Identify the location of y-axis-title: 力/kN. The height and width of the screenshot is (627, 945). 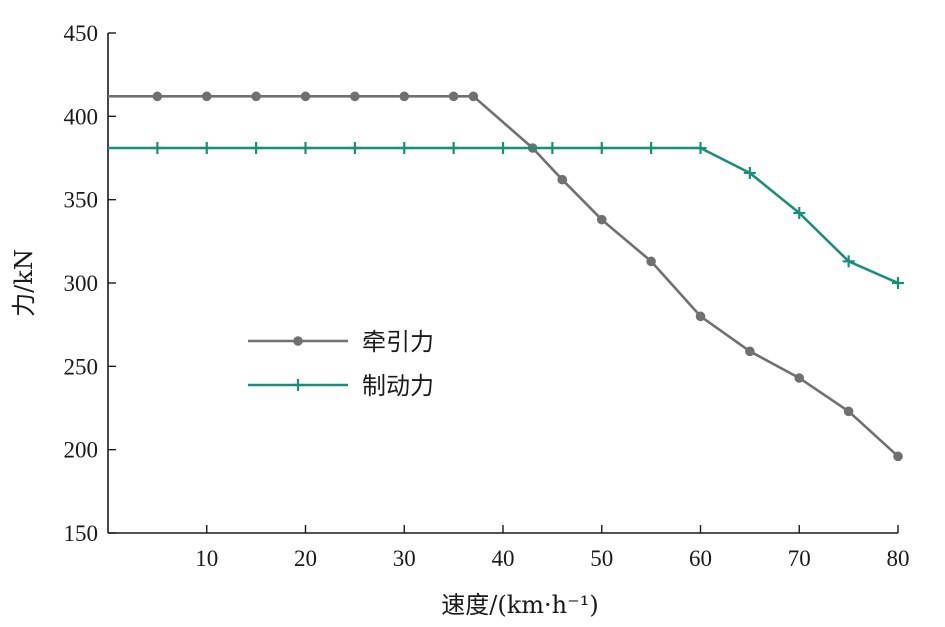
(24, 283).